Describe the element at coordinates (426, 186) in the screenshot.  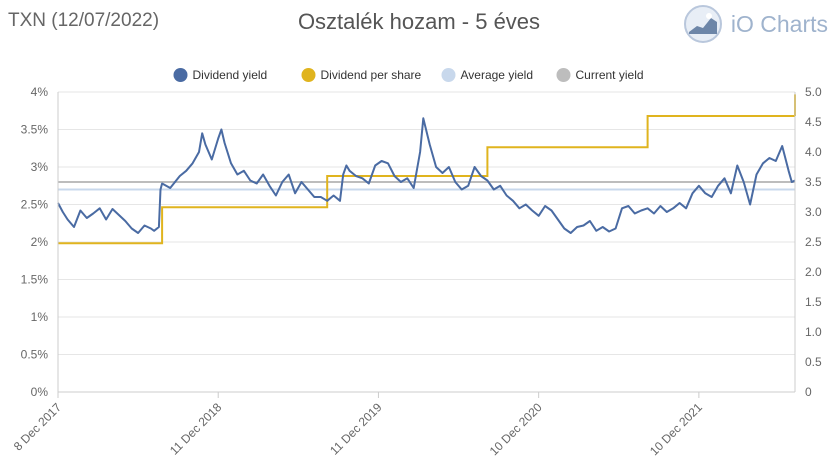
I see `reference-lines` at that location.